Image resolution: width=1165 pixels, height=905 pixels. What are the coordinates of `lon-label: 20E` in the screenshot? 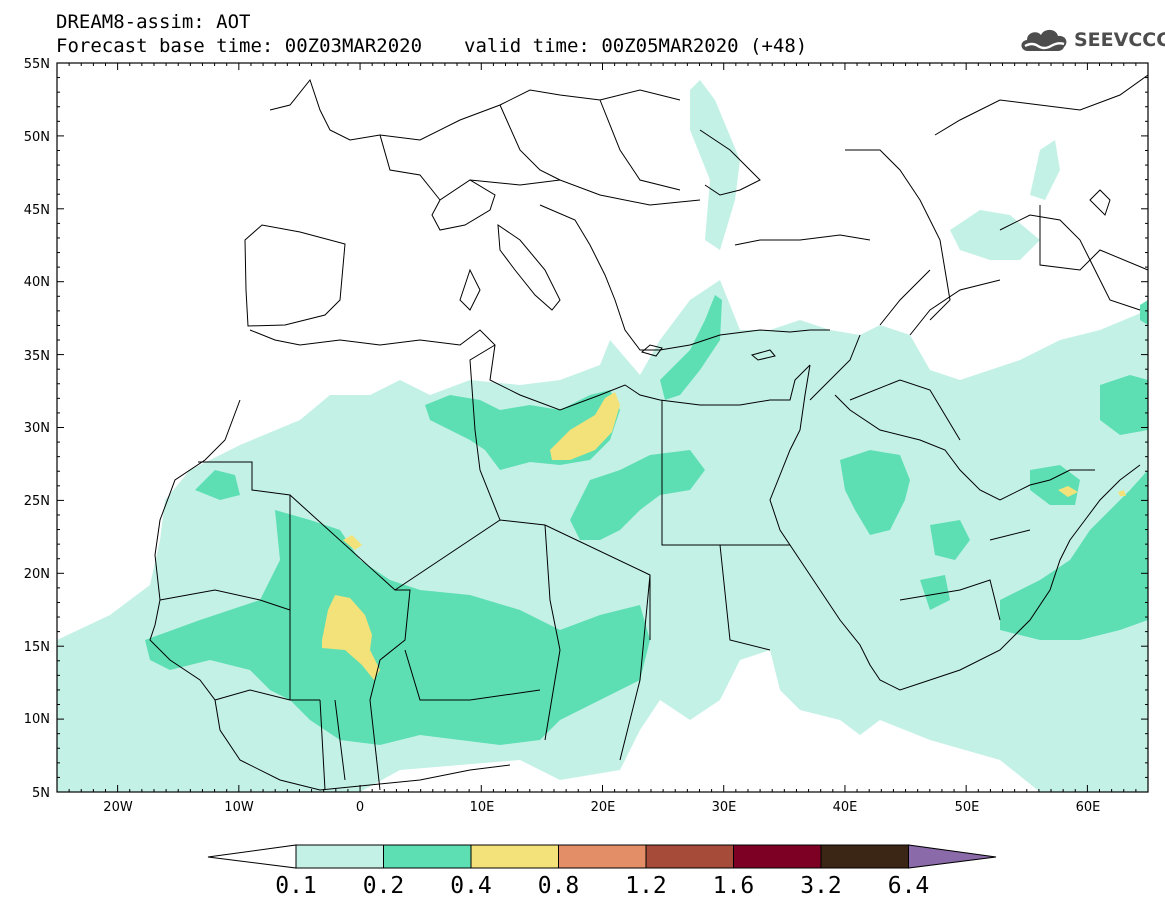 It's located at (603, 807).